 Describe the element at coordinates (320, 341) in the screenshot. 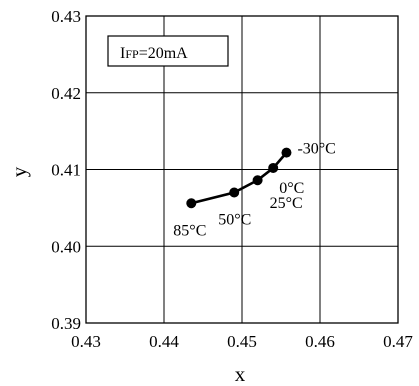

I see `x-tick-label: 0.46` at that location.